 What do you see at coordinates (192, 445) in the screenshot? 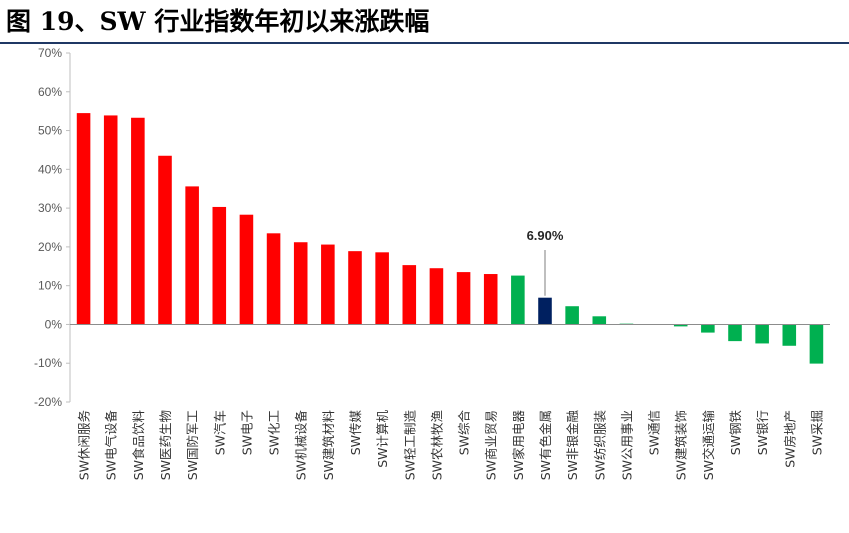
I see `x-tick-label: SW国防军工` at bounding box center [192, 445].